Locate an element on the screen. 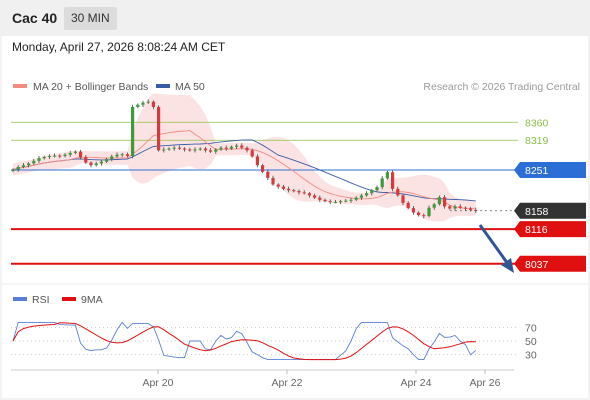 The width and height of the screenshot is (590, 400). rsi-ma9-line is located at coordinates (244, 341).